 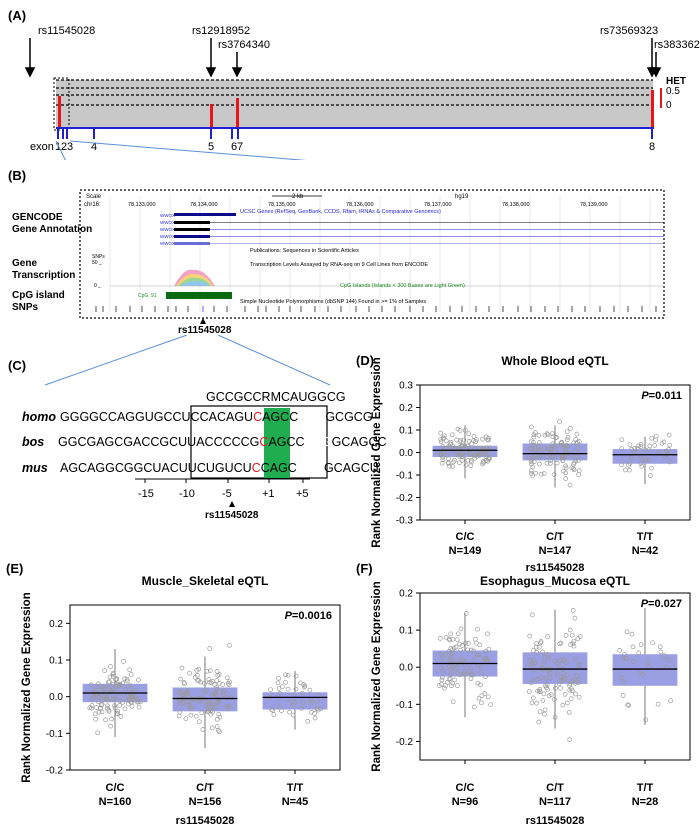 I want to click on y-tick-label: 0.0, so click(x=406, y=453).